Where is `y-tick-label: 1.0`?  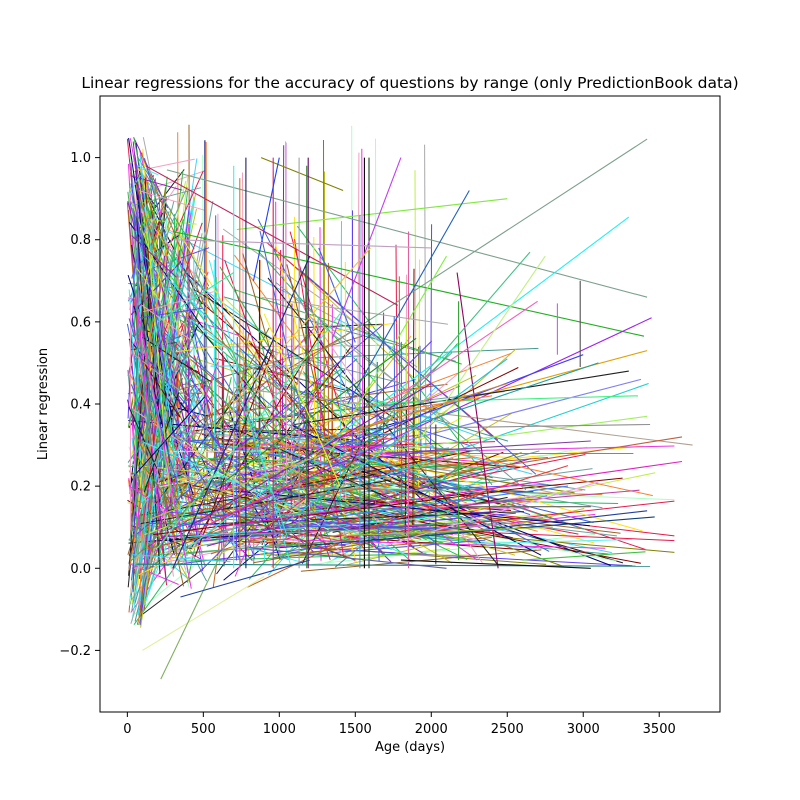
y-tick-label: 1.0 is located at coordinates (80, 158).